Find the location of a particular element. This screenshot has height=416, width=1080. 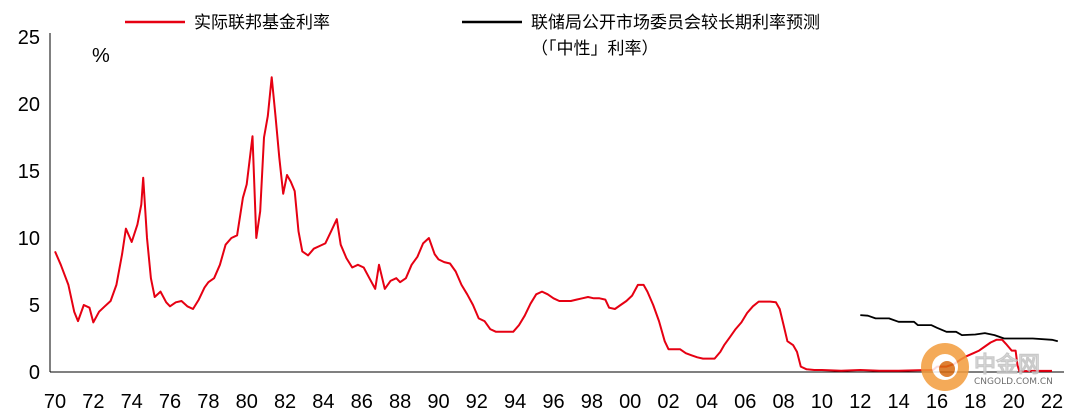

x-tick-label: 14 is located at coordinates (898, 402).